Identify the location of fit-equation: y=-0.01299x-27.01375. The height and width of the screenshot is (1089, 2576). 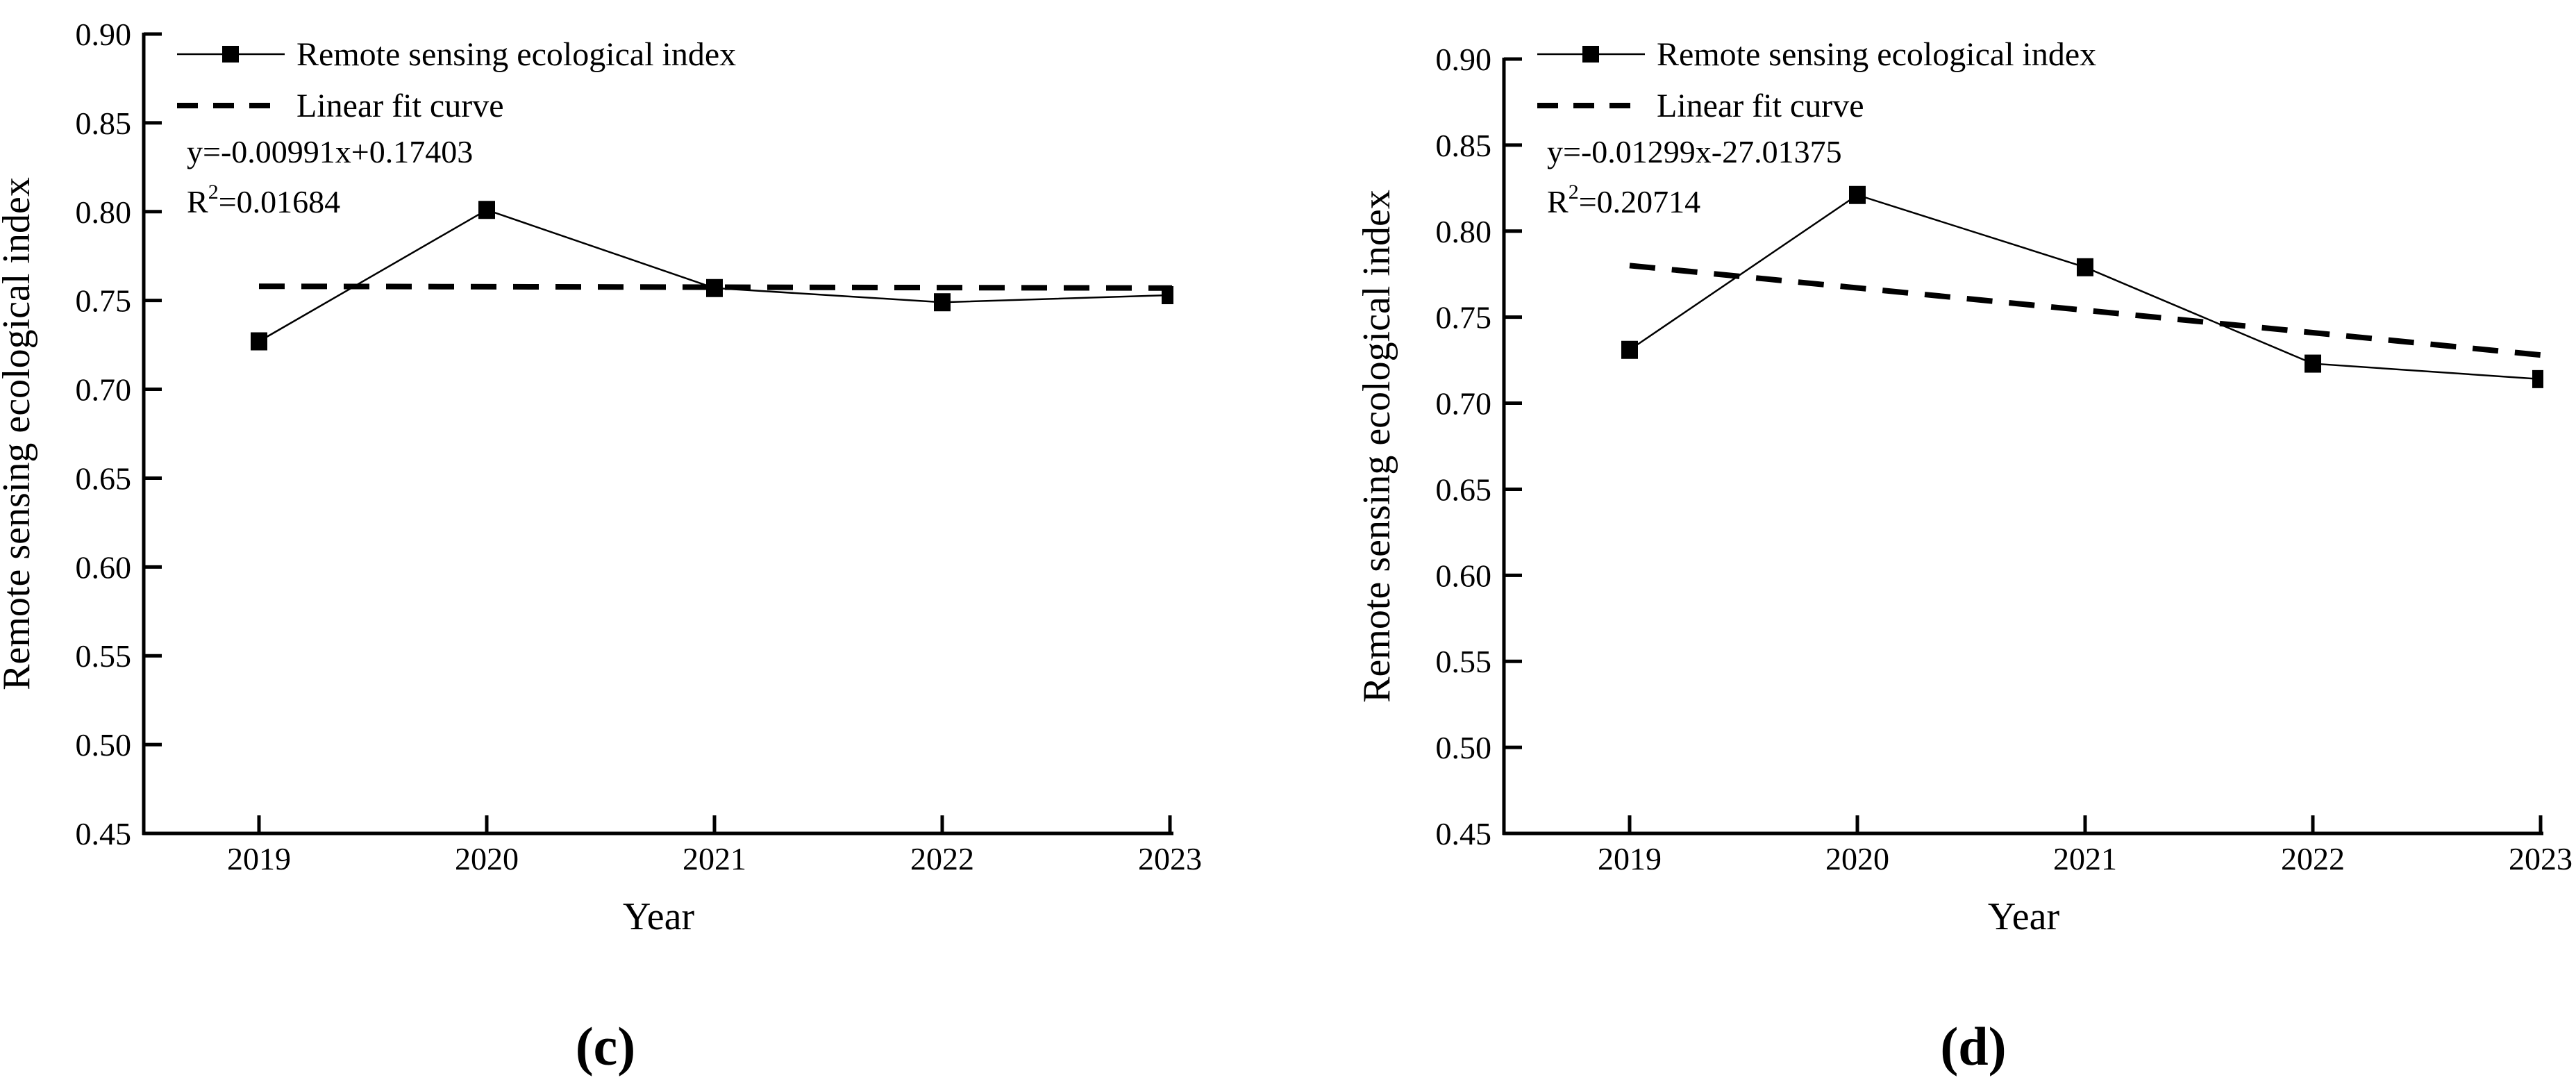
(1694, 151).